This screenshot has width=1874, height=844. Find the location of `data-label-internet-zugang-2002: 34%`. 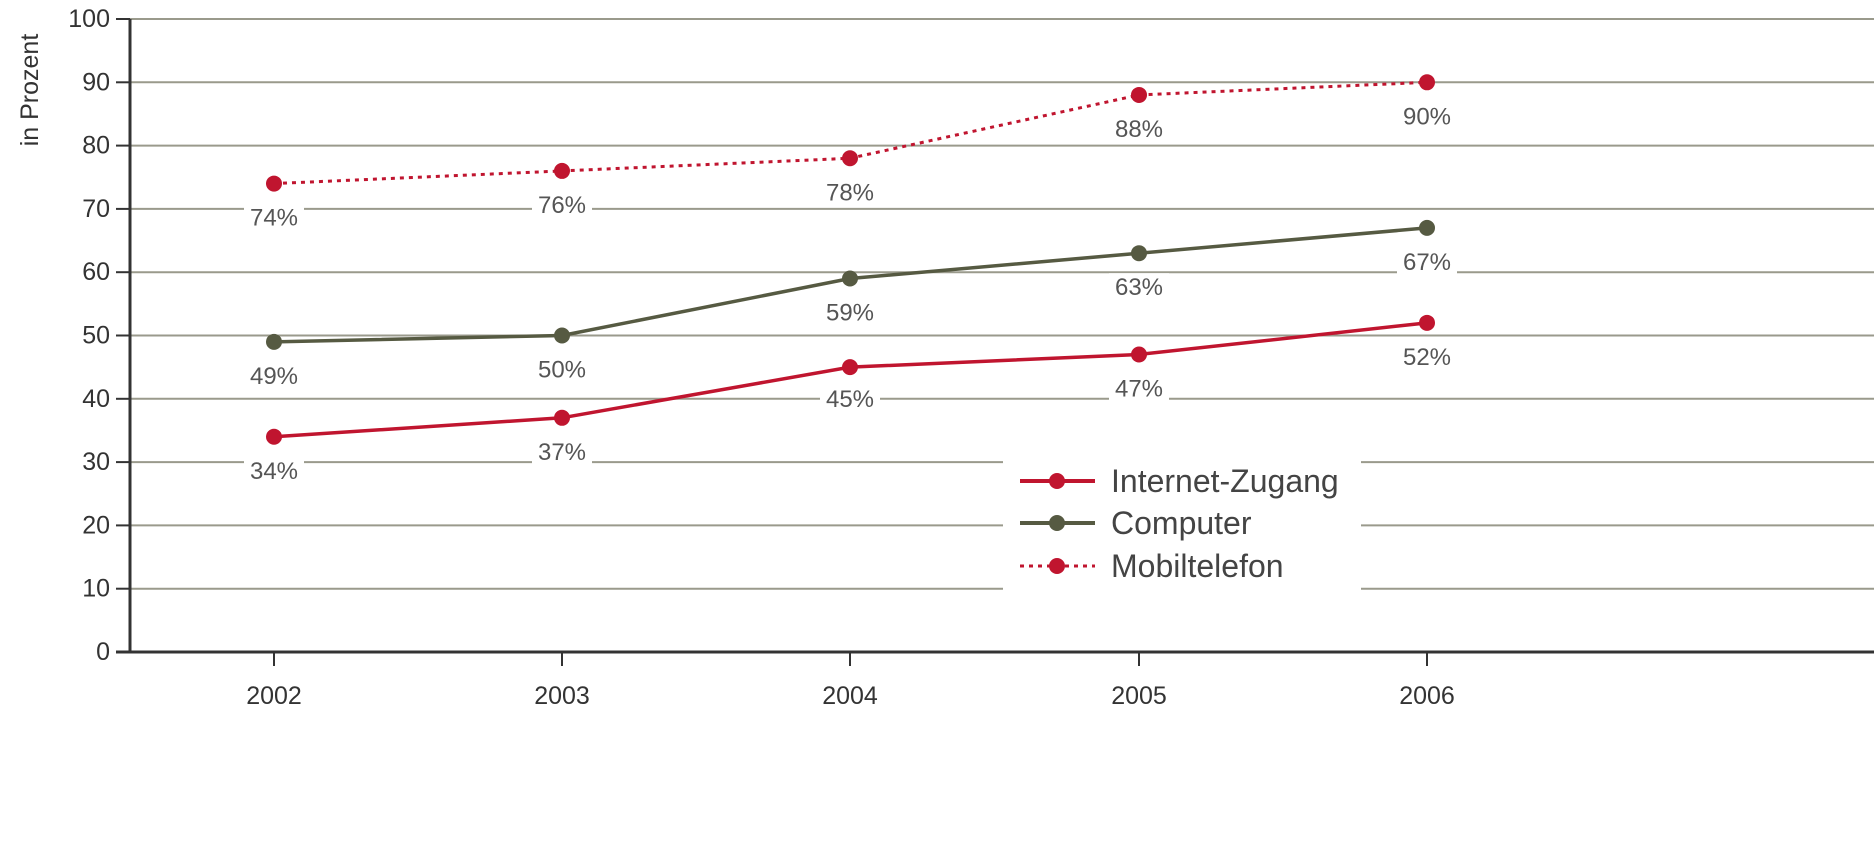

data-label-internet-zugang-2002: 34% is located at coordinates (274, 471).